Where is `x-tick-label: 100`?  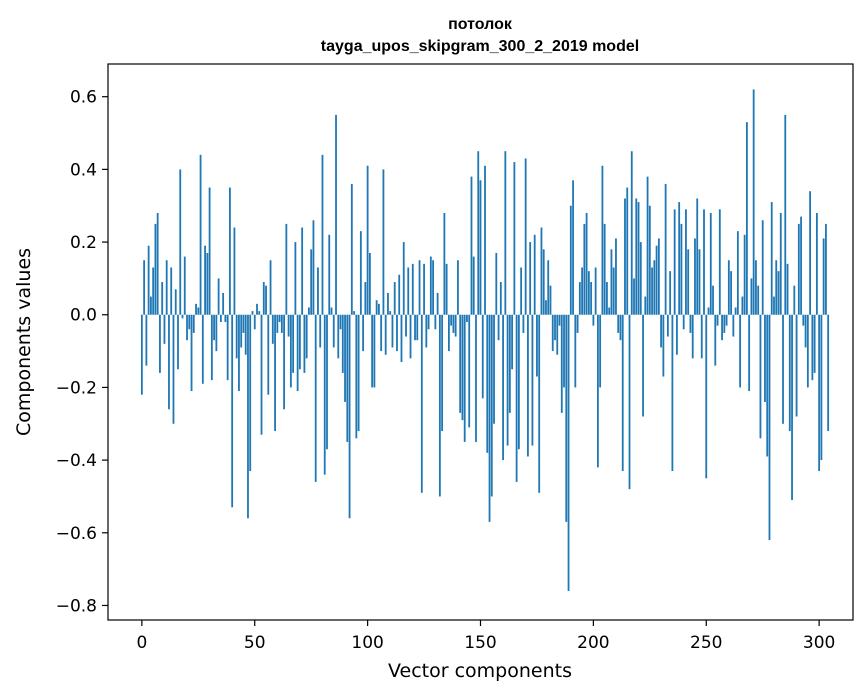 x-tick-label: 100 is located at coordinates (367, 643).